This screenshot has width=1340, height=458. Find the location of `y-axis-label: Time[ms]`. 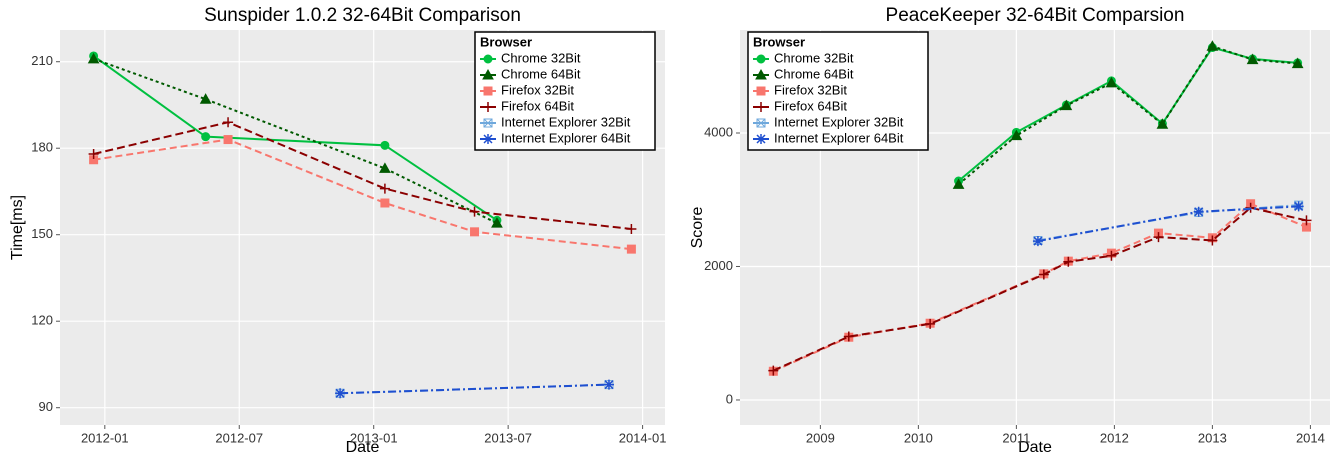

y-axis-label: Time[ms] is located at coordinates (17, 227).